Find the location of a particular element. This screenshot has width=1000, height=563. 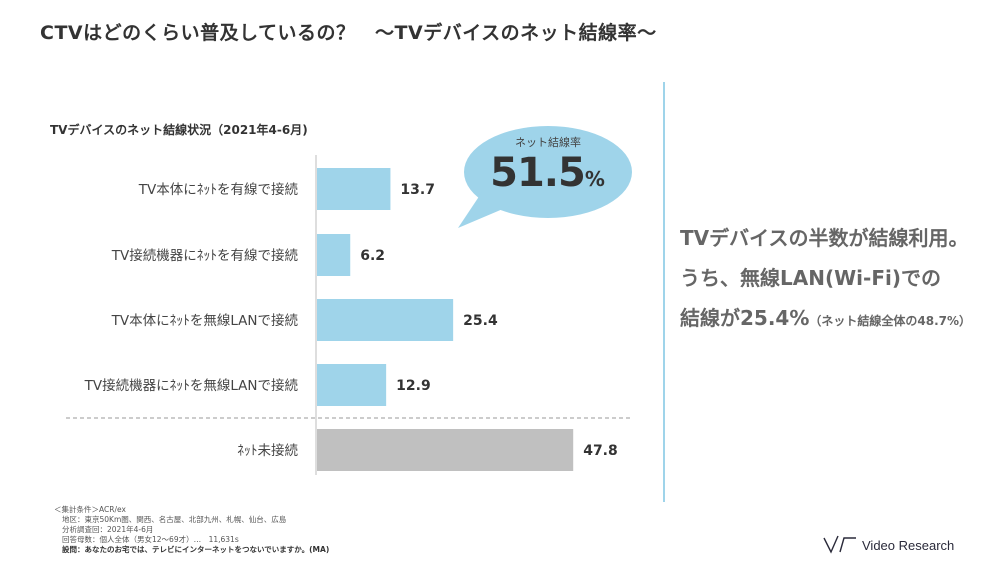

summary-line-3: 結線が25.4%（ネット結線全体の48.7%） is located at coordinates (839, 319).